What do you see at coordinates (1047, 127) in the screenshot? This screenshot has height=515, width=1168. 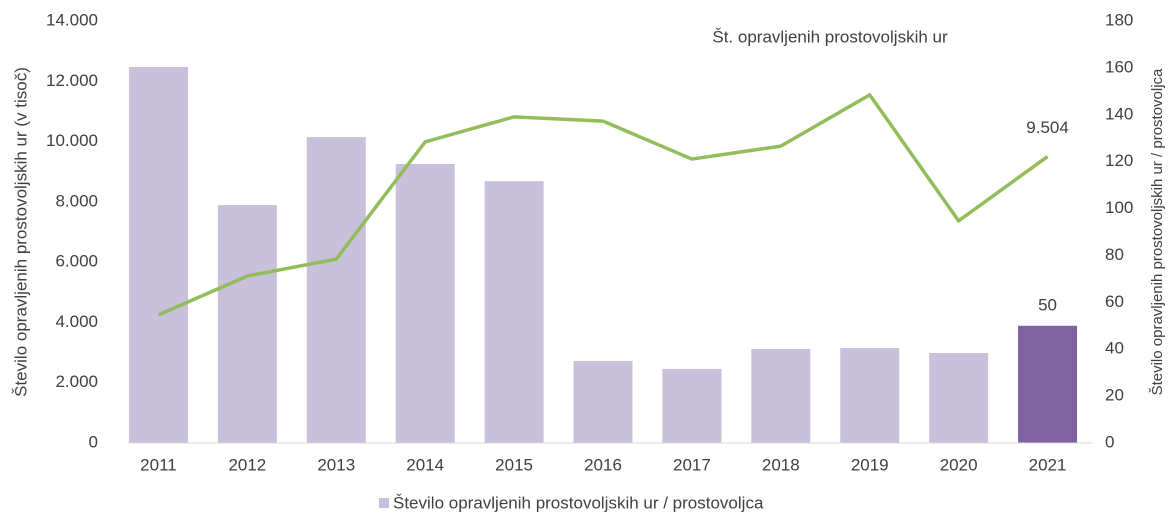 I see `data-label: 9.504` at bounding box center [1047, 127].